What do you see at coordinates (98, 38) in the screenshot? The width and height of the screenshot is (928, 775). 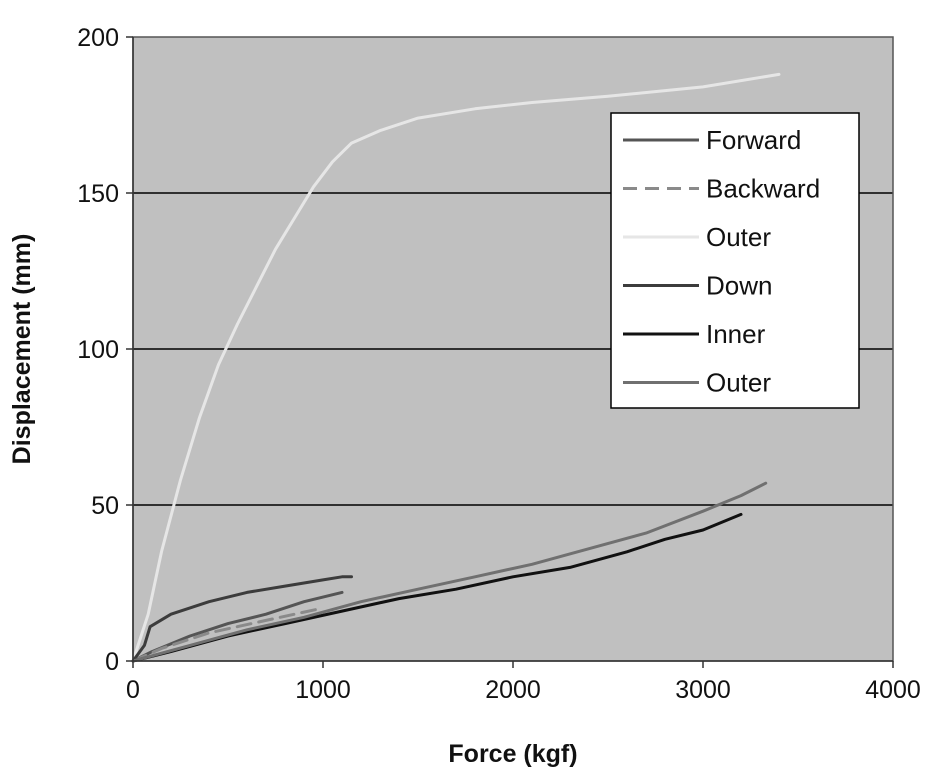 I see `y-tick-label: 200` at bounding box center [98, 38].